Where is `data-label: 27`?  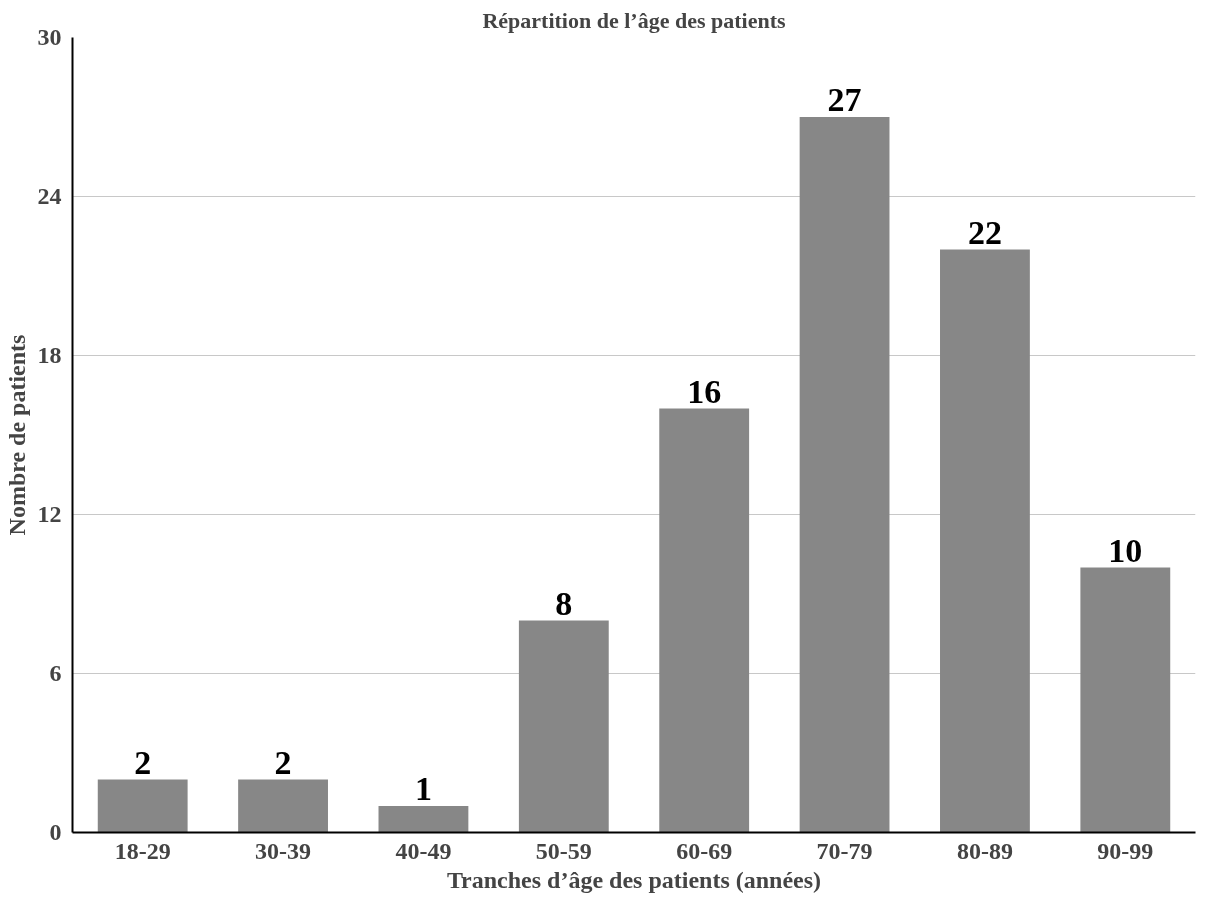 data-label: 27 is located at coordinates (844, 99).